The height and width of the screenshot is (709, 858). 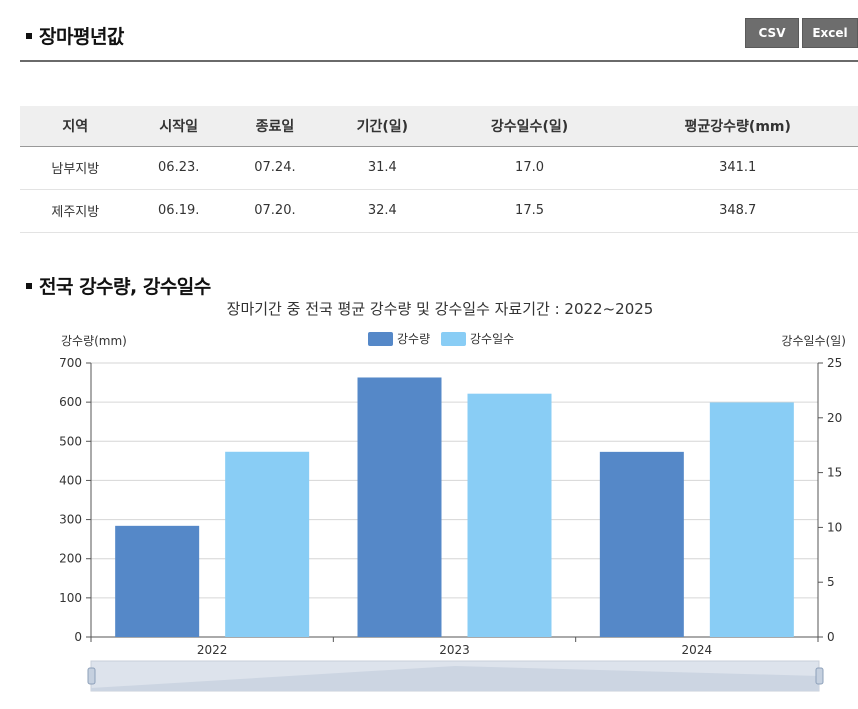 What do you see at coordinates (70, 402) in the screenshot?
I see `y-tick-label-left: 600` at bounding box center [70, 402].